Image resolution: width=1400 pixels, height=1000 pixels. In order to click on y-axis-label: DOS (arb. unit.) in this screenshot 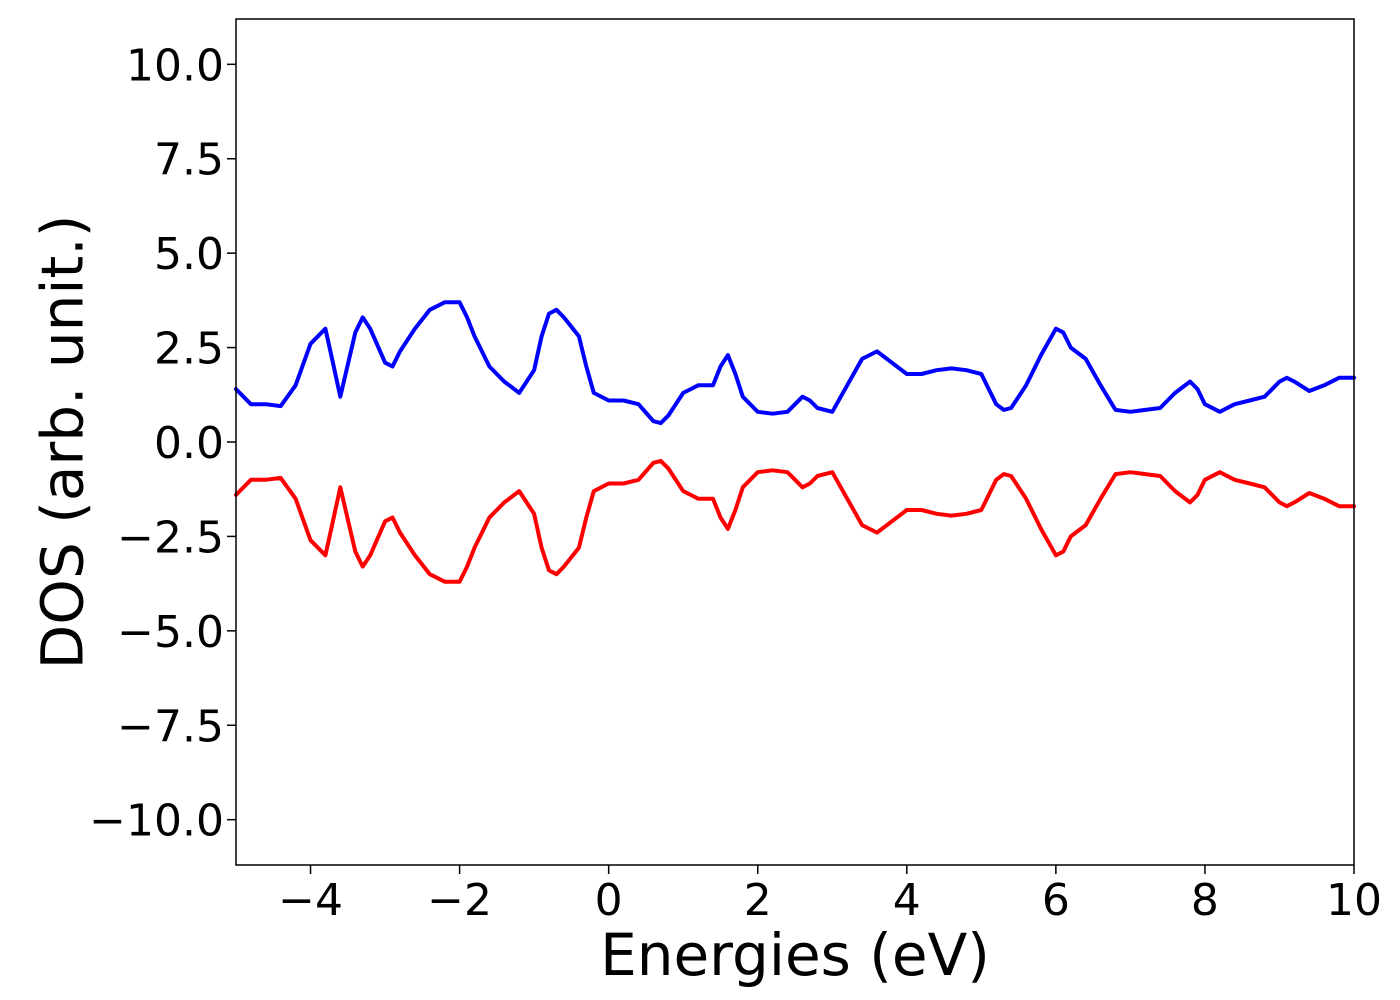, I will do `click(62, 442)`.